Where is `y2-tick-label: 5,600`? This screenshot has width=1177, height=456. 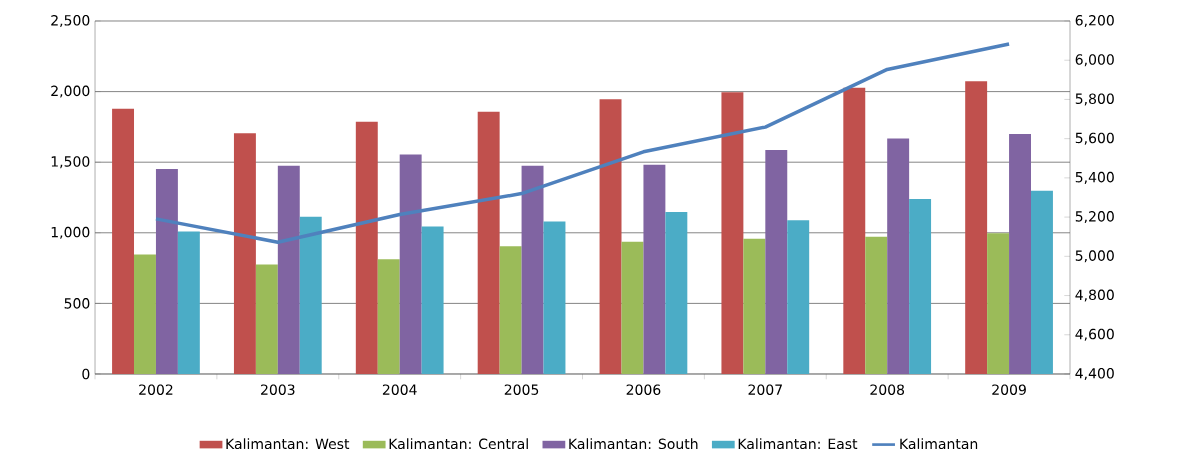
y2-tick-label: 5,600 is located at coordinates (1094, 138).